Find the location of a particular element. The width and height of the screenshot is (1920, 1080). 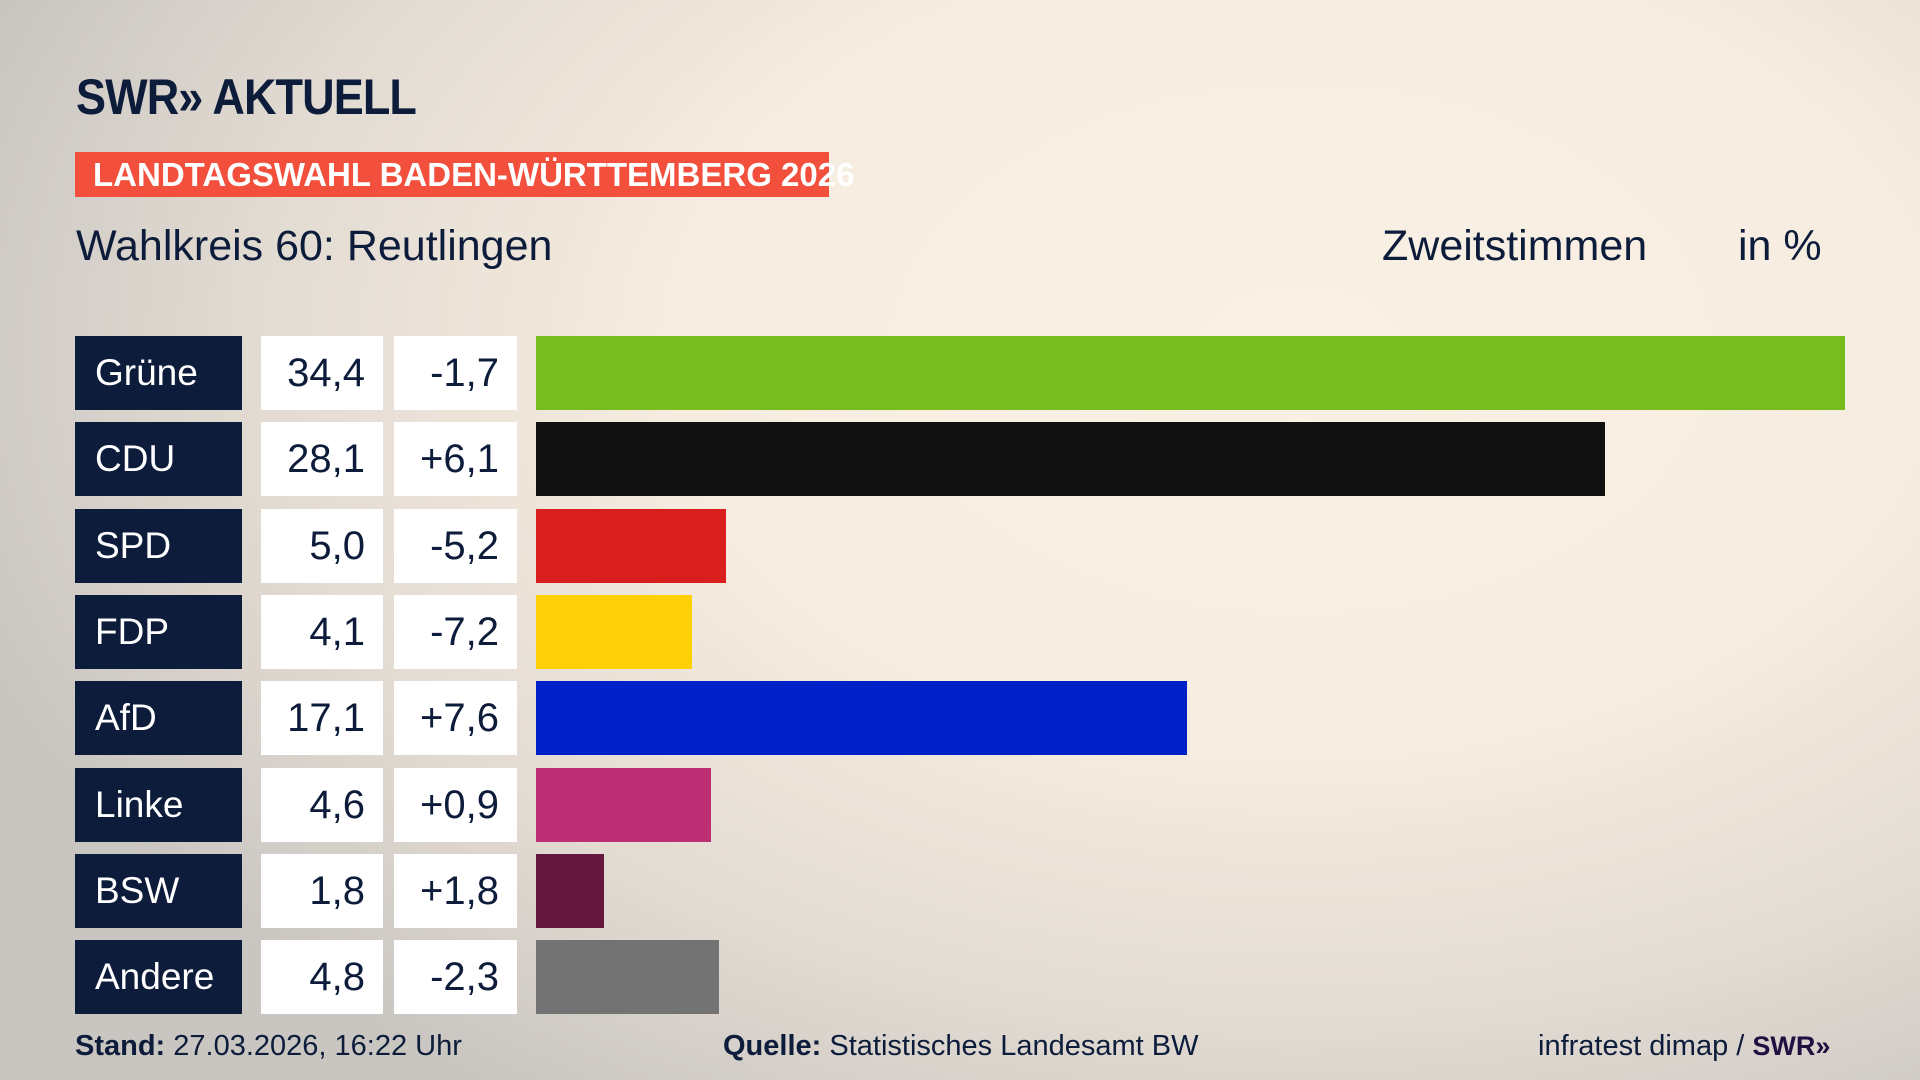

timestamp: Stand: 27.03.2026, 16:22 Uhr is located at coordinates (268, 1046).